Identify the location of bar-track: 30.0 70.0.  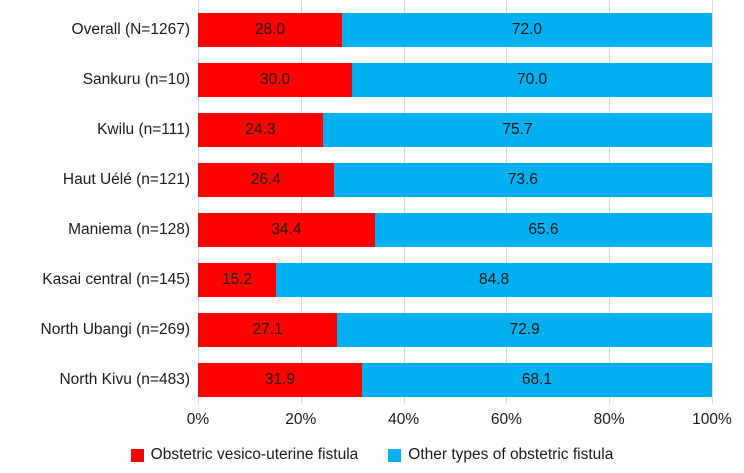
(455, 80).